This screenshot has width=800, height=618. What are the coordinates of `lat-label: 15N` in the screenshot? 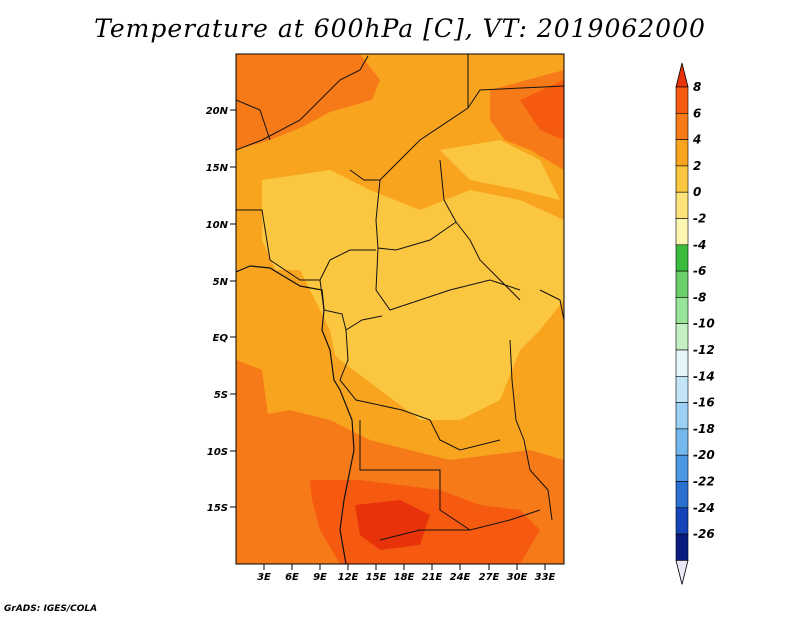 It's located at (217, 168).